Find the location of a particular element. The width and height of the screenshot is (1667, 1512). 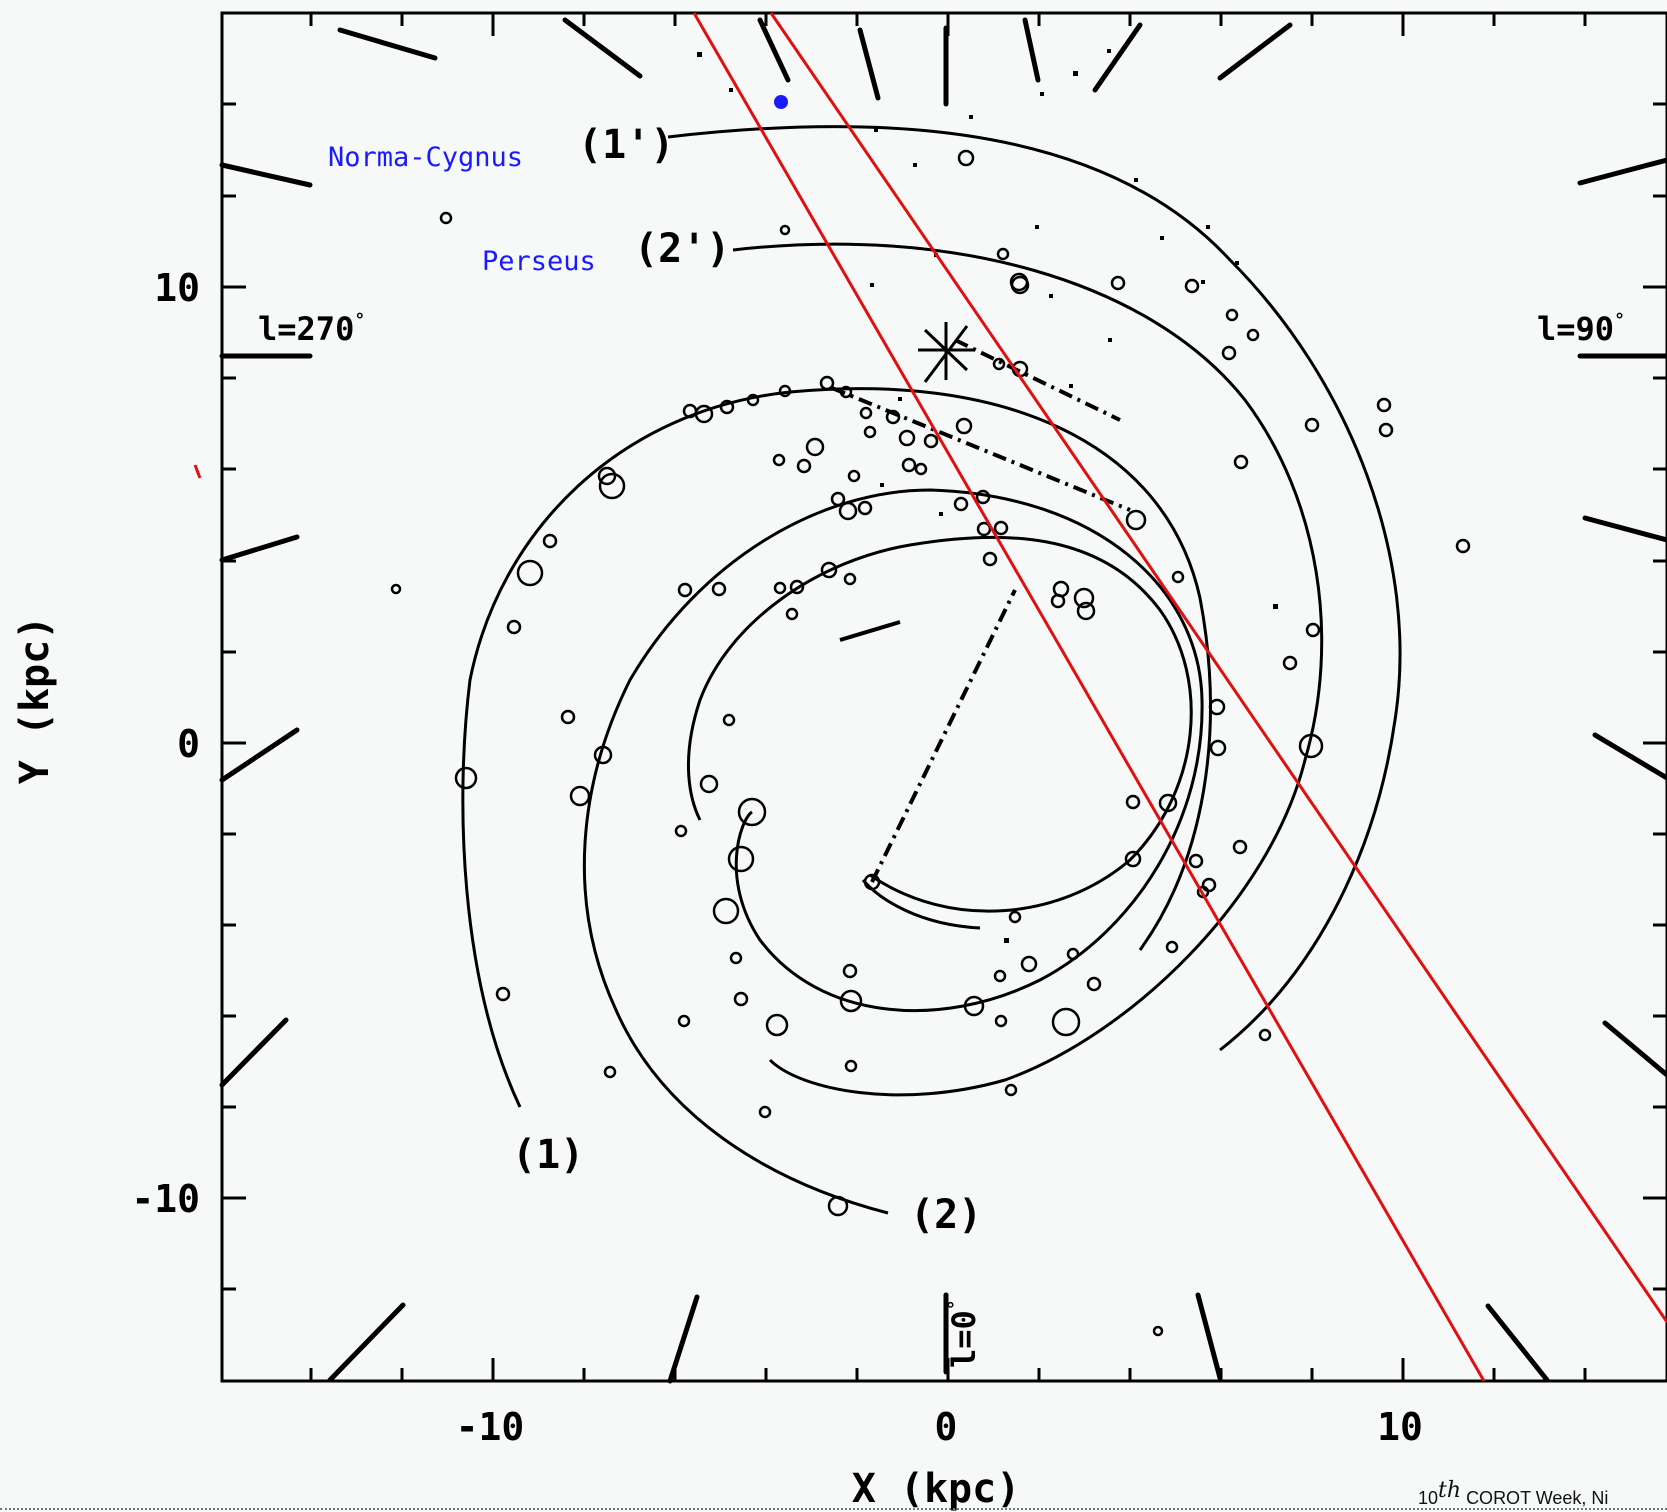

x-tick-label: -10 is located at coordinates (490, 1427).